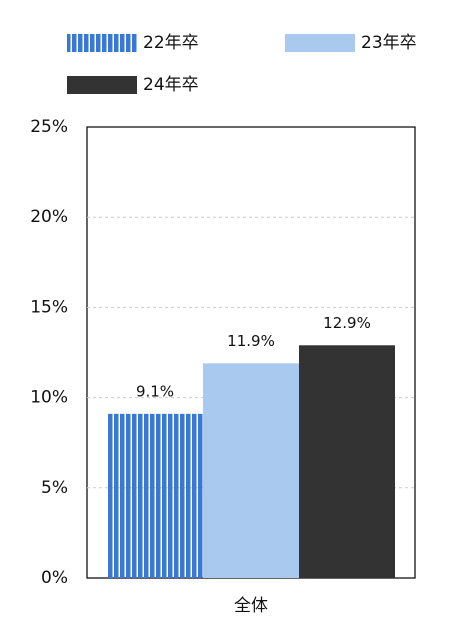 Image resolution: width=467 pixels, height=636 pixels. What do you see at coordinates (49, 398) in the screenshot?
I see `y-tick-label: 10%` at bounding box center [49, 398].